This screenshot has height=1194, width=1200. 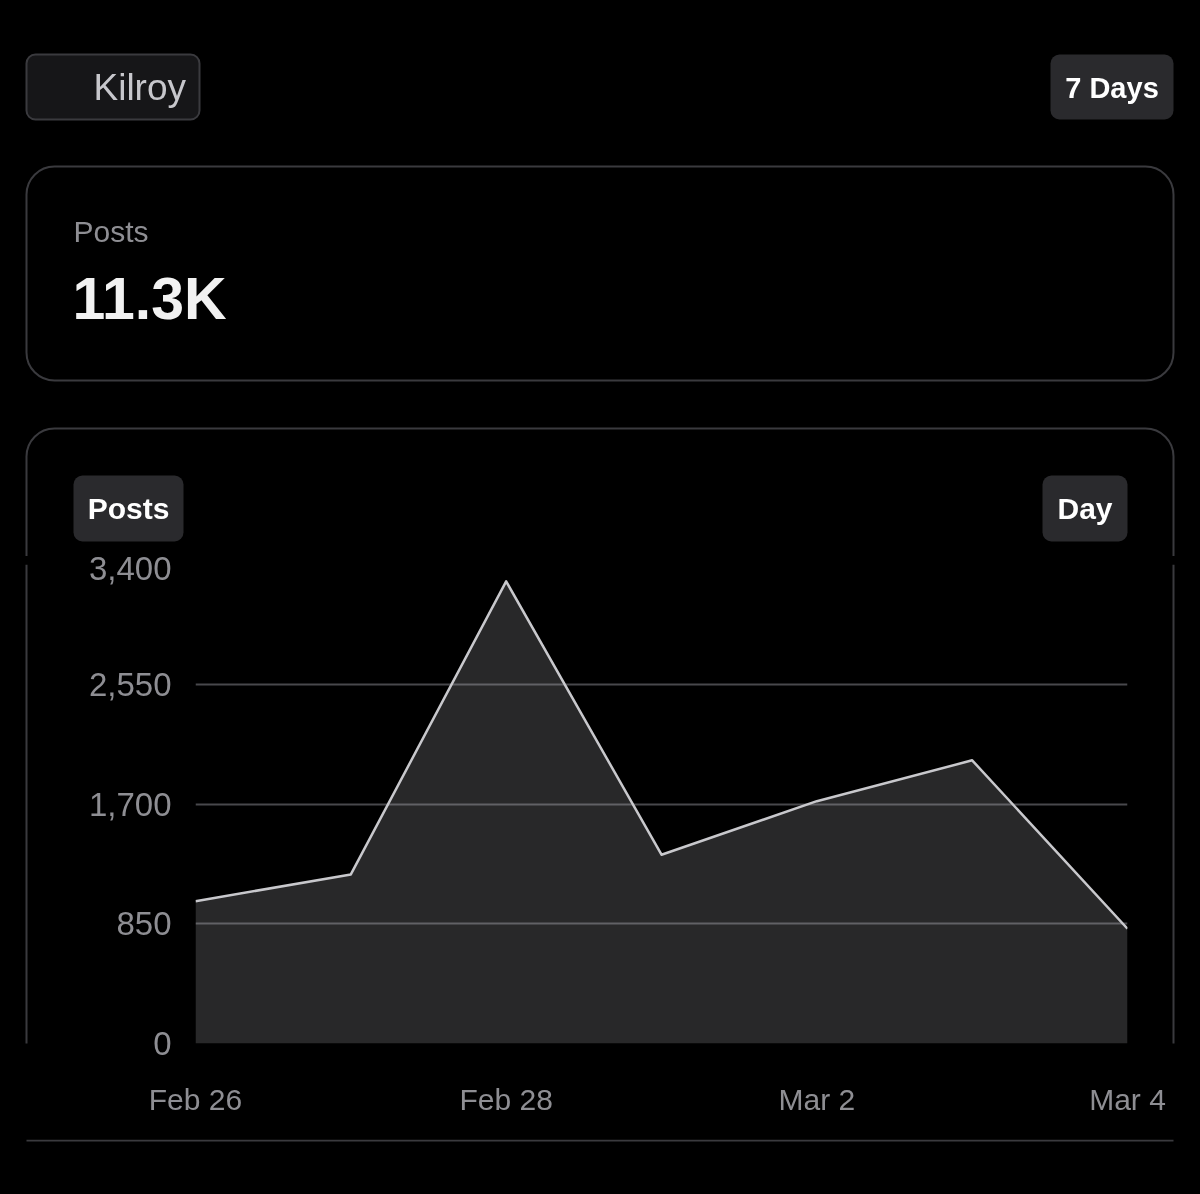 What do you see at coordinates (150, 298) in the screenshot?
I see `text: 11.3K` at bounding box center [150, 298].